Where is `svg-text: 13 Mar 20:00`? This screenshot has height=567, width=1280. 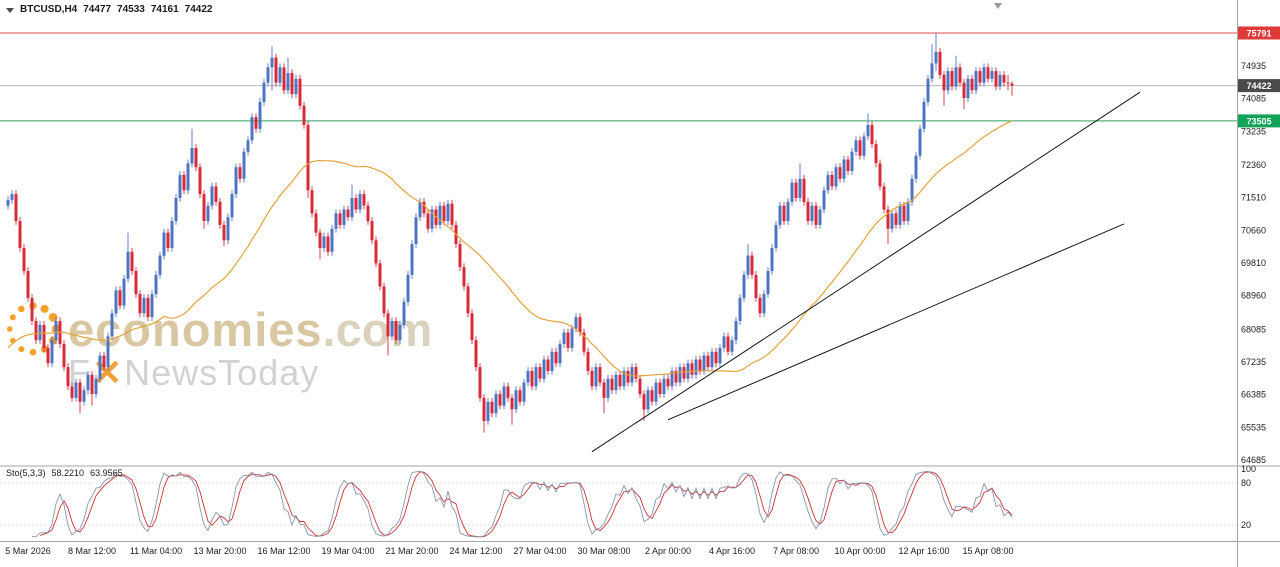
svg-text: 13 Mar 20:00 is located at coordinates (219, 551).